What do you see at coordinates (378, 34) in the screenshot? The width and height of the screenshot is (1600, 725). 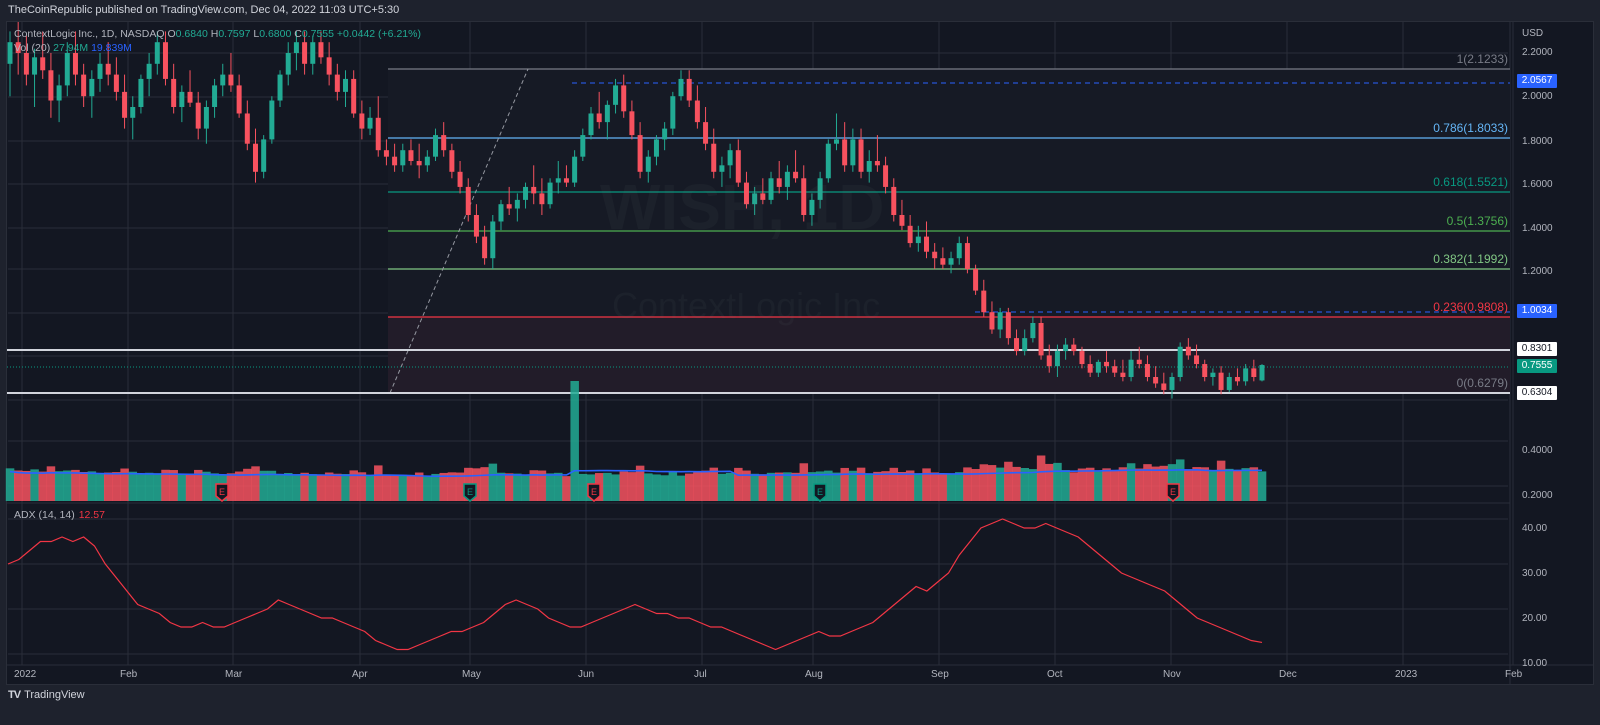 I see `change-value: +0.0442 (+6.21%)` at bounding box center [378, 34].